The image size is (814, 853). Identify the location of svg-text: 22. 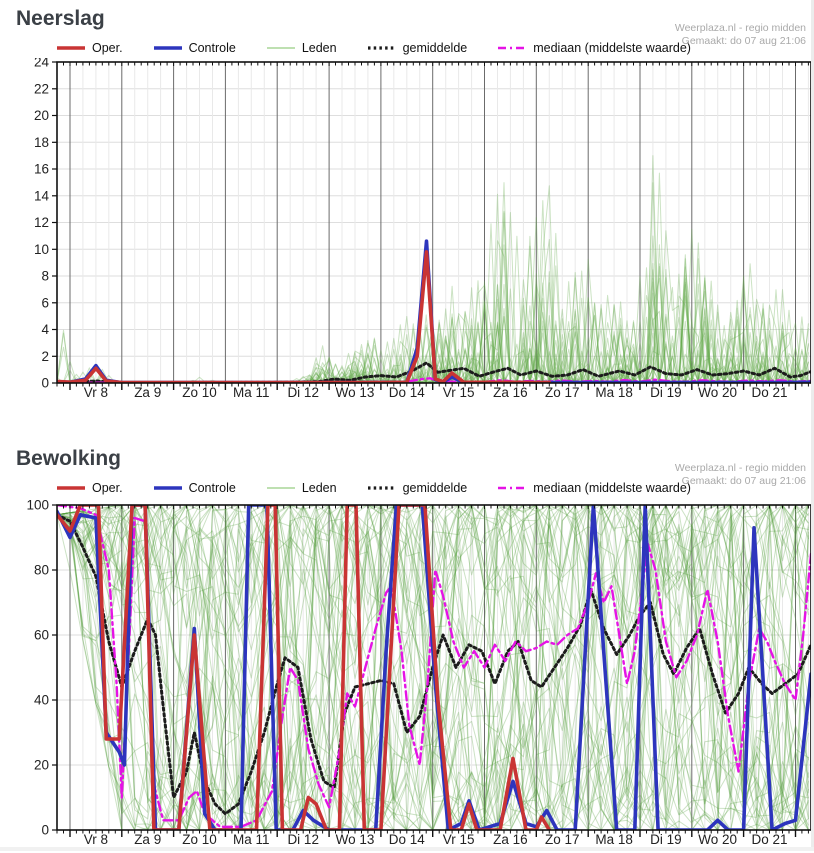
(41, 88).